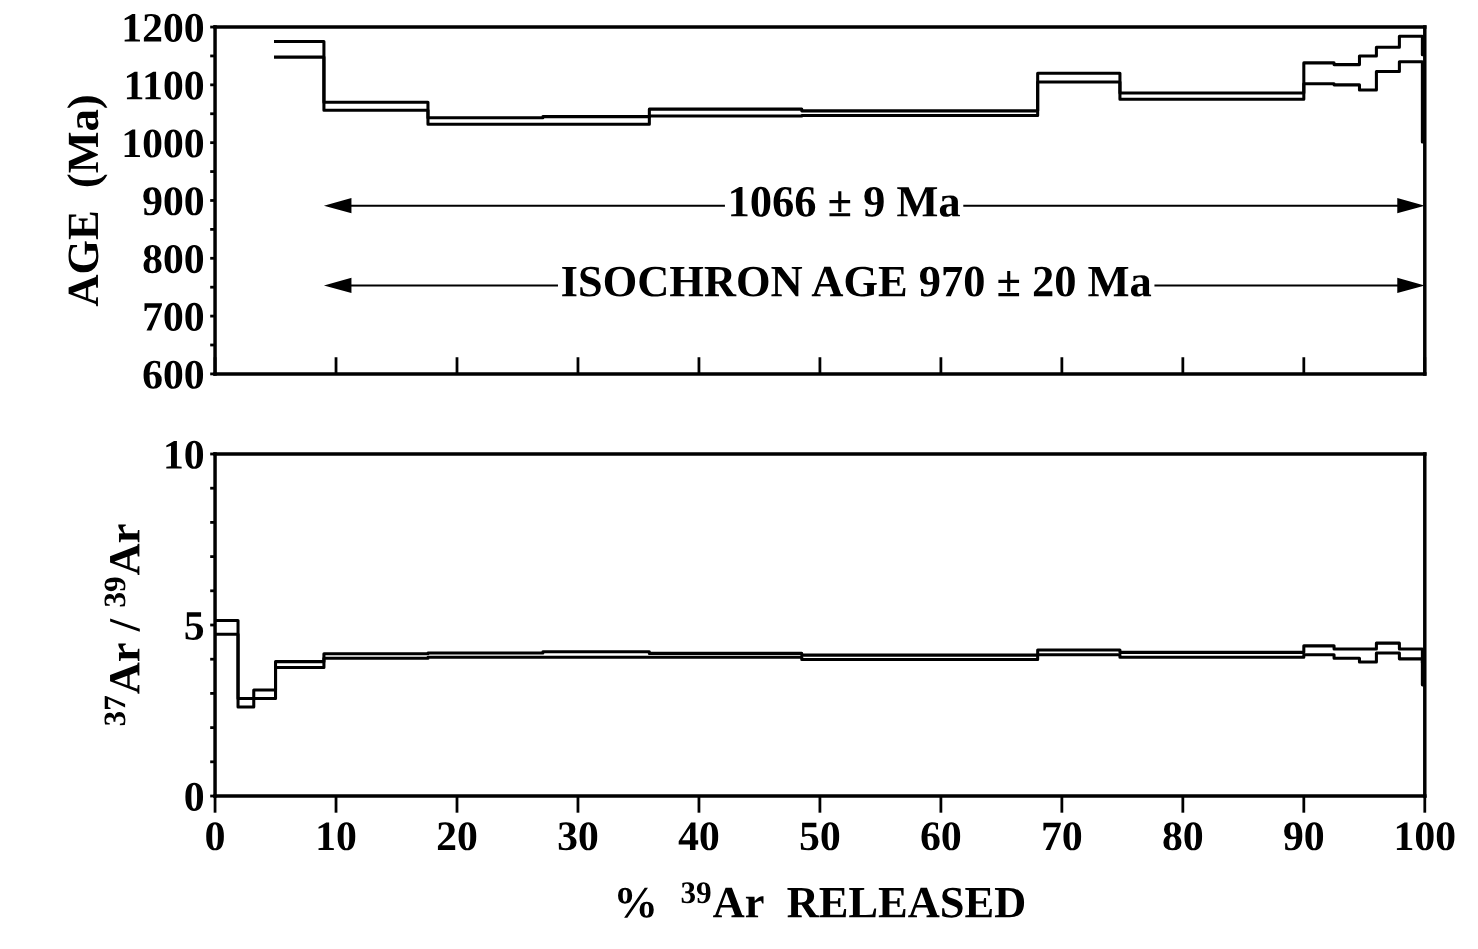 The height and width of the screenshot is (949, 1478). I want to click on y-tick-label: 800, so click(173, 259).